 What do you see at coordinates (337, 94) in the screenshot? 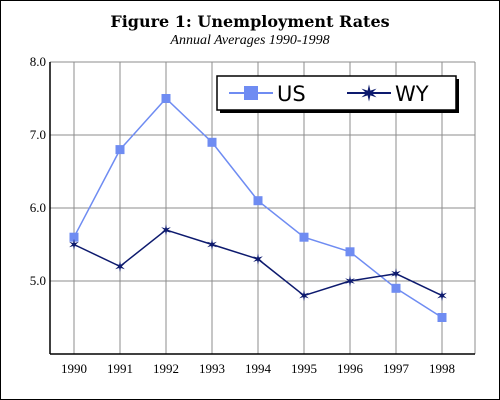
I see `legend: US WY` at bounding box center [337, 94].